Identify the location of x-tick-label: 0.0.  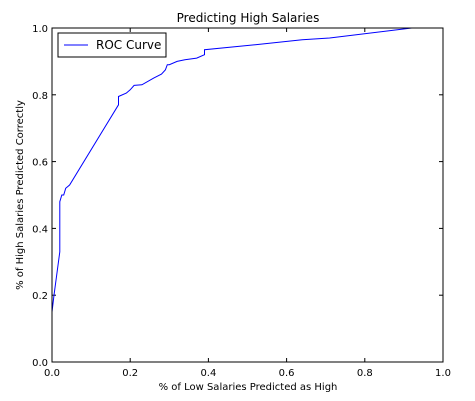
(52, 373).